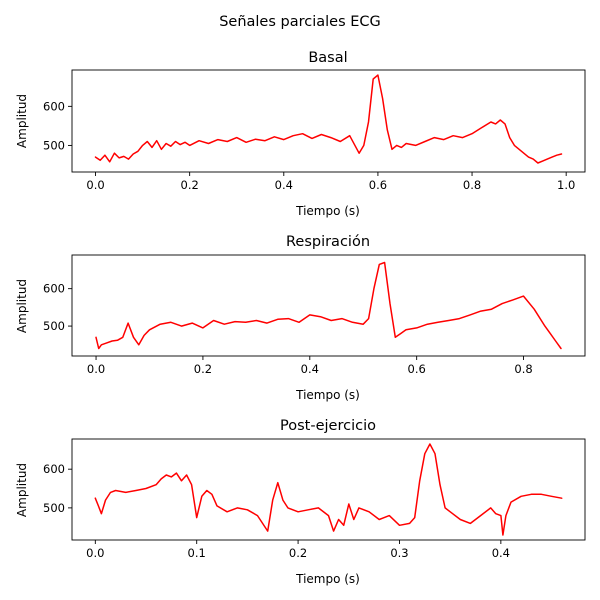 Image resolution: width=600 pixels, height=600 pixels. I want to click on axis-ticks: 0.0 0.2 0.4 0.6 0.8 1.0 500 600, so click(309, 145).